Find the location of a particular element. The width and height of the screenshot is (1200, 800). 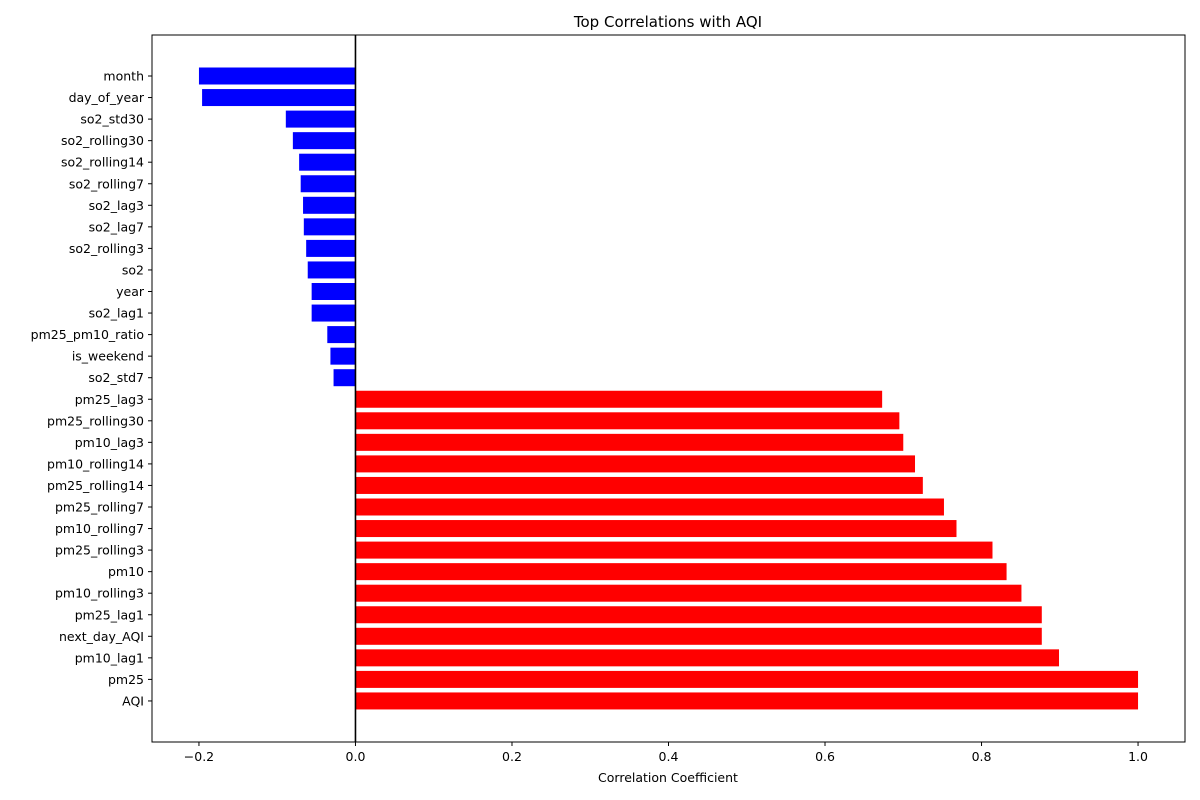

y-tick-label: so2_lag1 is located at coordinates (116, 313).